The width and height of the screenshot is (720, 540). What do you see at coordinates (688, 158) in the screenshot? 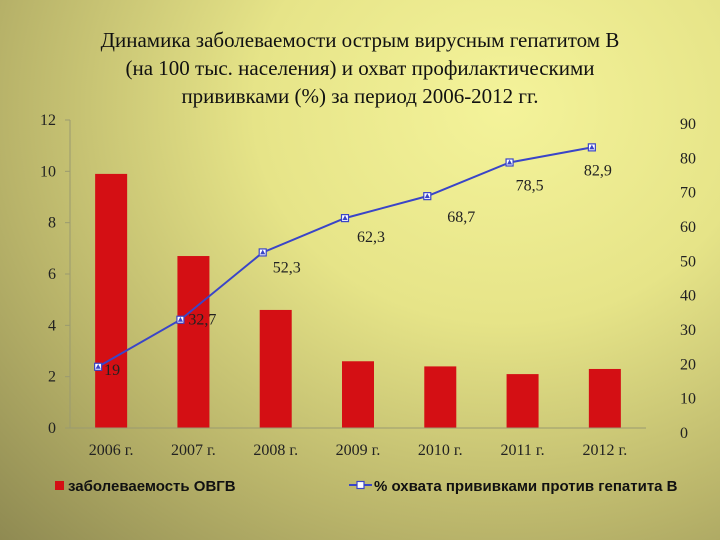
I see `right-tick-label: 80` at bounding box center [688, 158].